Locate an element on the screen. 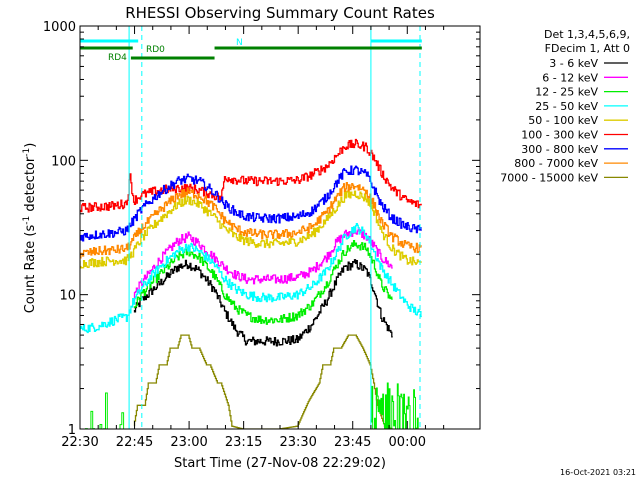  legend-label-5: 50 - 100 keV is located at coordinates (563, 120).